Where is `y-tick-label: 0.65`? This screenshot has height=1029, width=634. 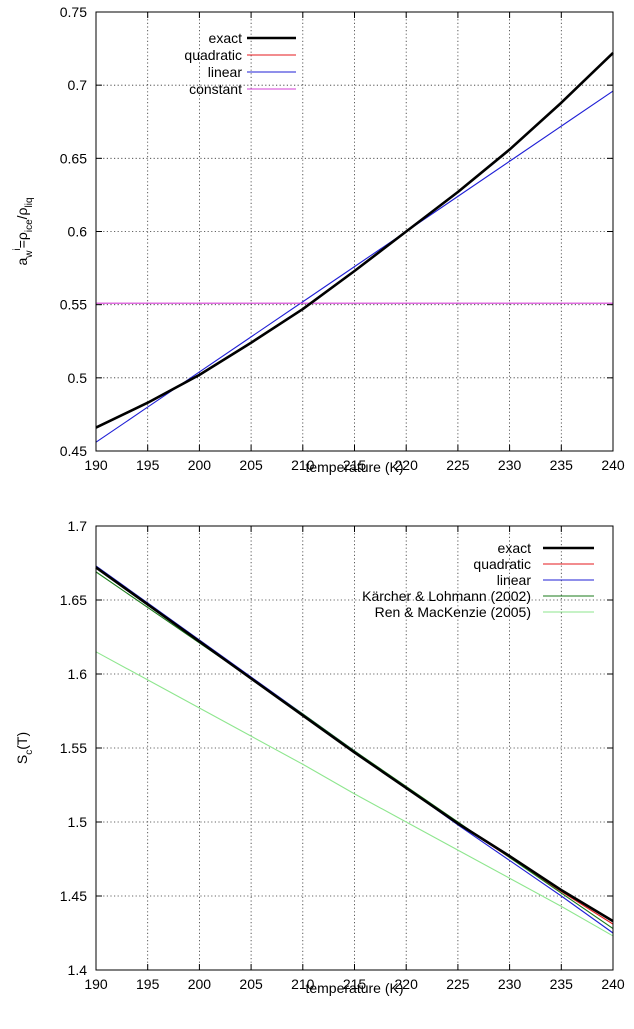 y-tick-label: 0.65 is located at coordinates (73, 158).